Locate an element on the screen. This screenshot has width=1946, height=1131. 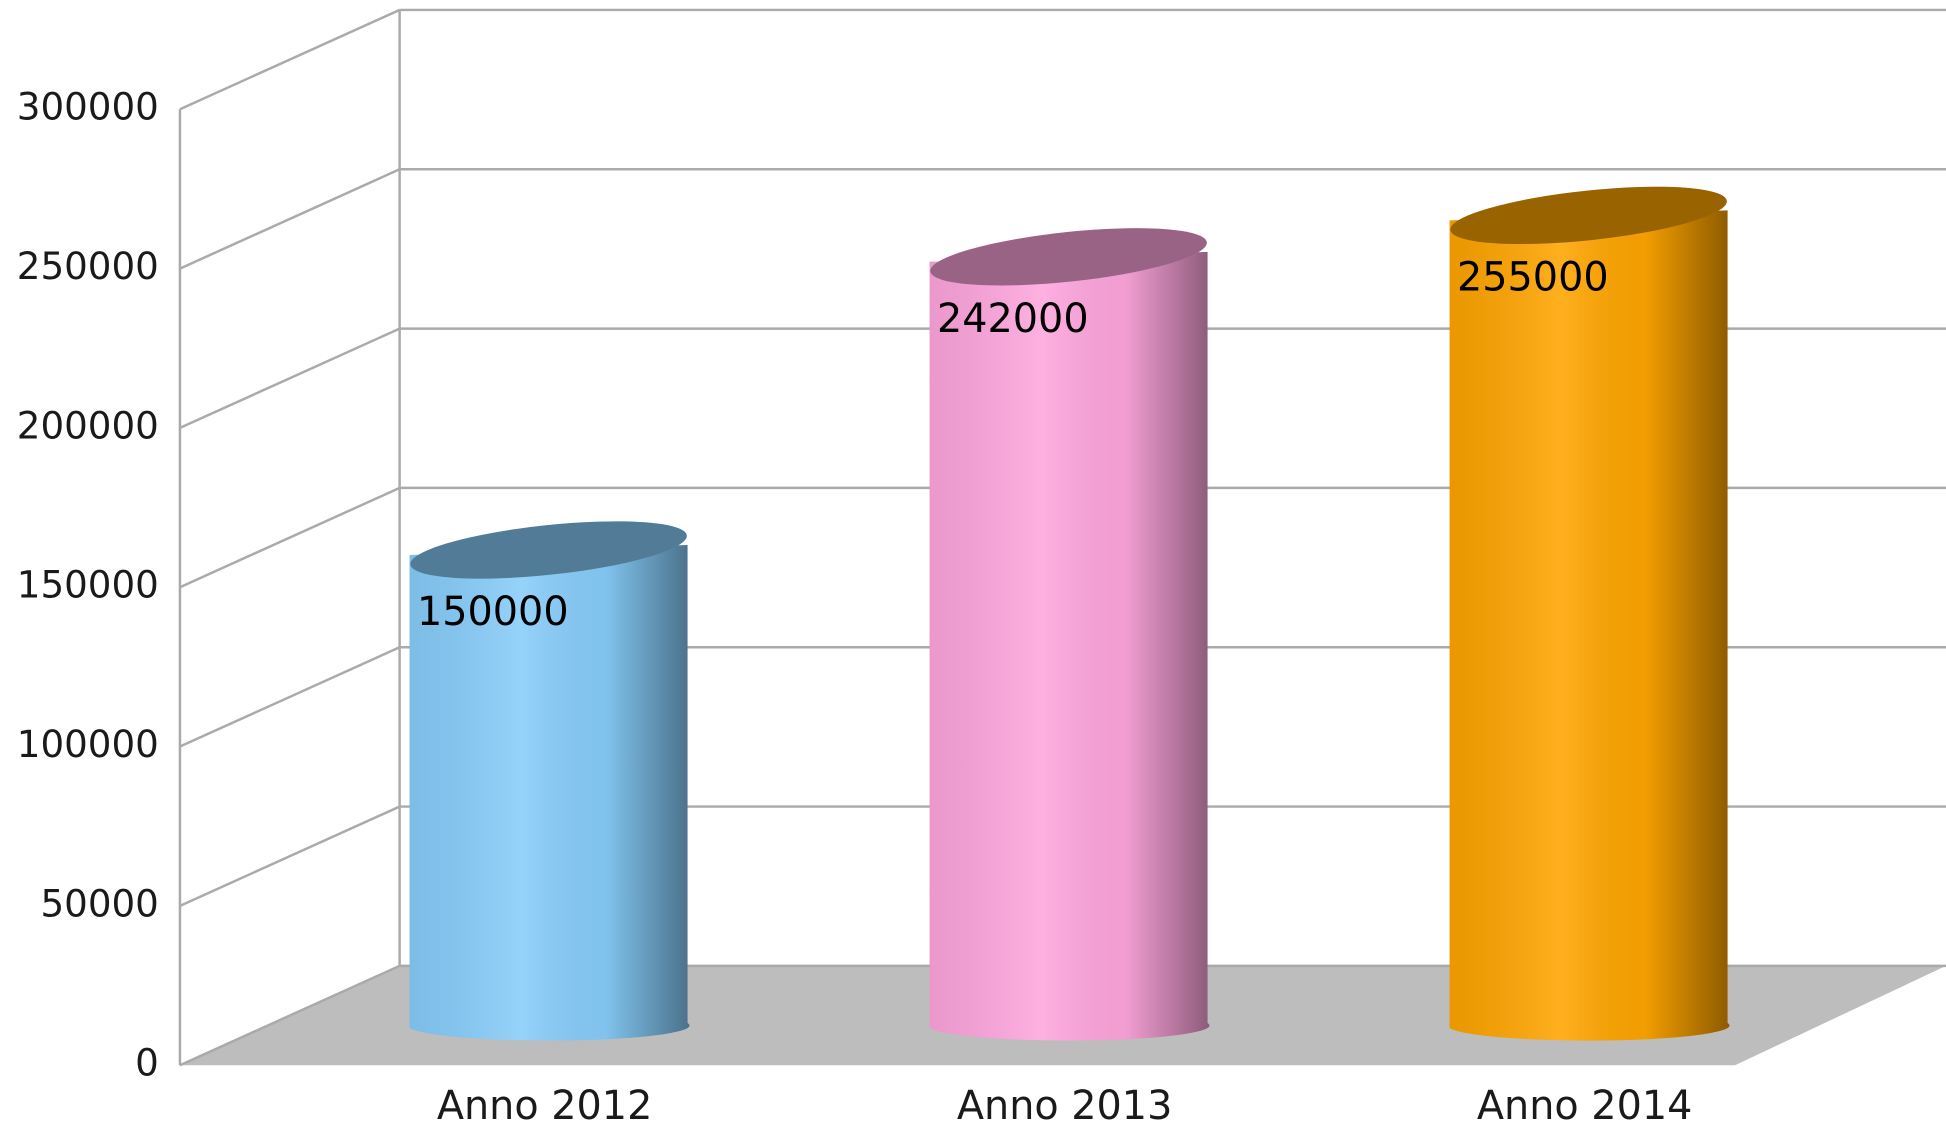
value-label: 242000 is located at coordinates (1013, 319).